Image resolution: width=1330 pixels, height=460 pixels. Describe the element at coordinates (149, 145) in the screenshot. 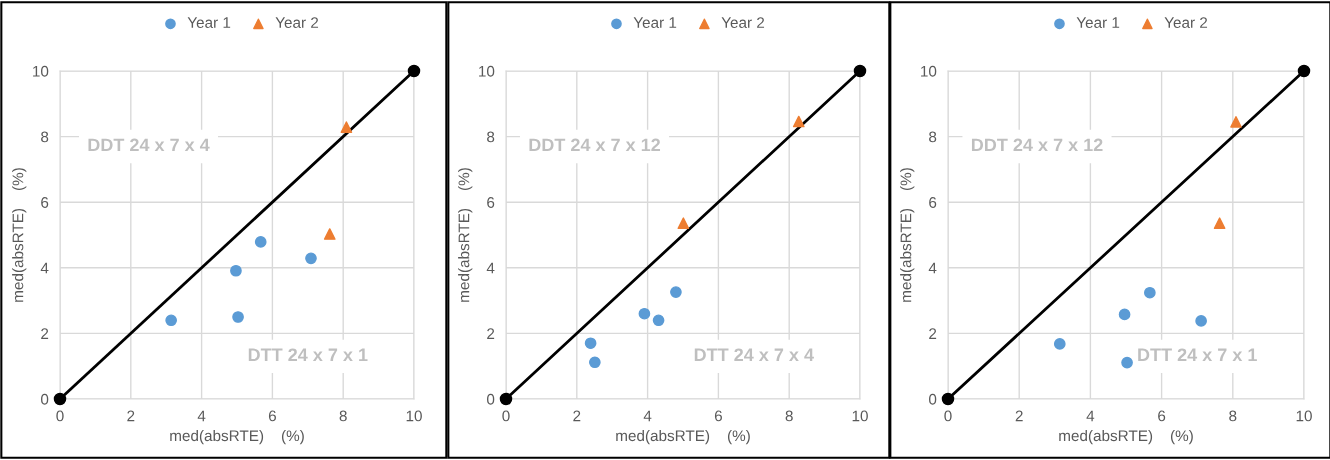

I see `annotation: DDT 24 x 7 x 4` at that location.